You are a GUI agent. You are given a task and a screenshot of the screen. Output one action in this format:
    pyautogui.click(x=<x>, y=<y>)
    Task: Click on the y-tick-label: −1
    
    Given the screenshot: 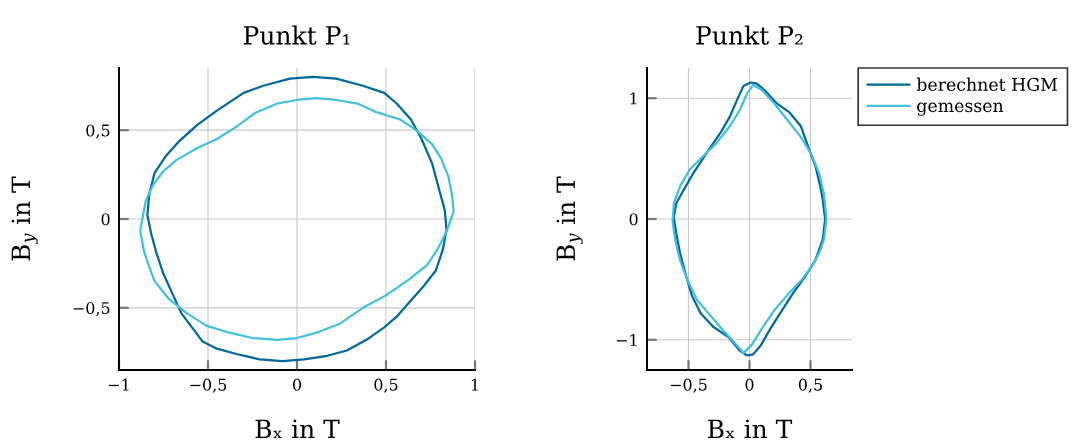 What is the action you would take?
    pyautogui.click(x=626, y=340)
    